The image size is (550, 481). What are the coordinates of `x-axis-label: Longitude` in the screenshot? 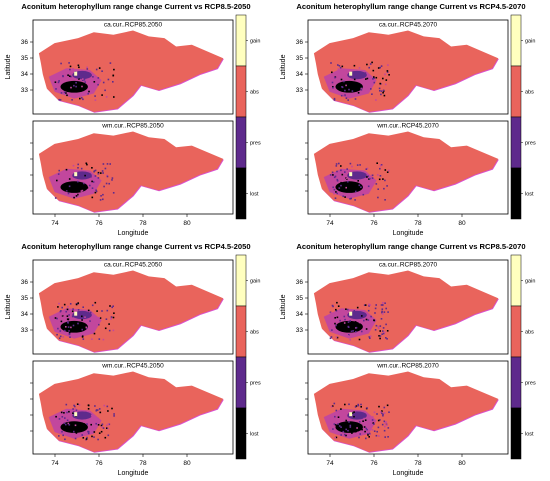 It's located at (408, 473).